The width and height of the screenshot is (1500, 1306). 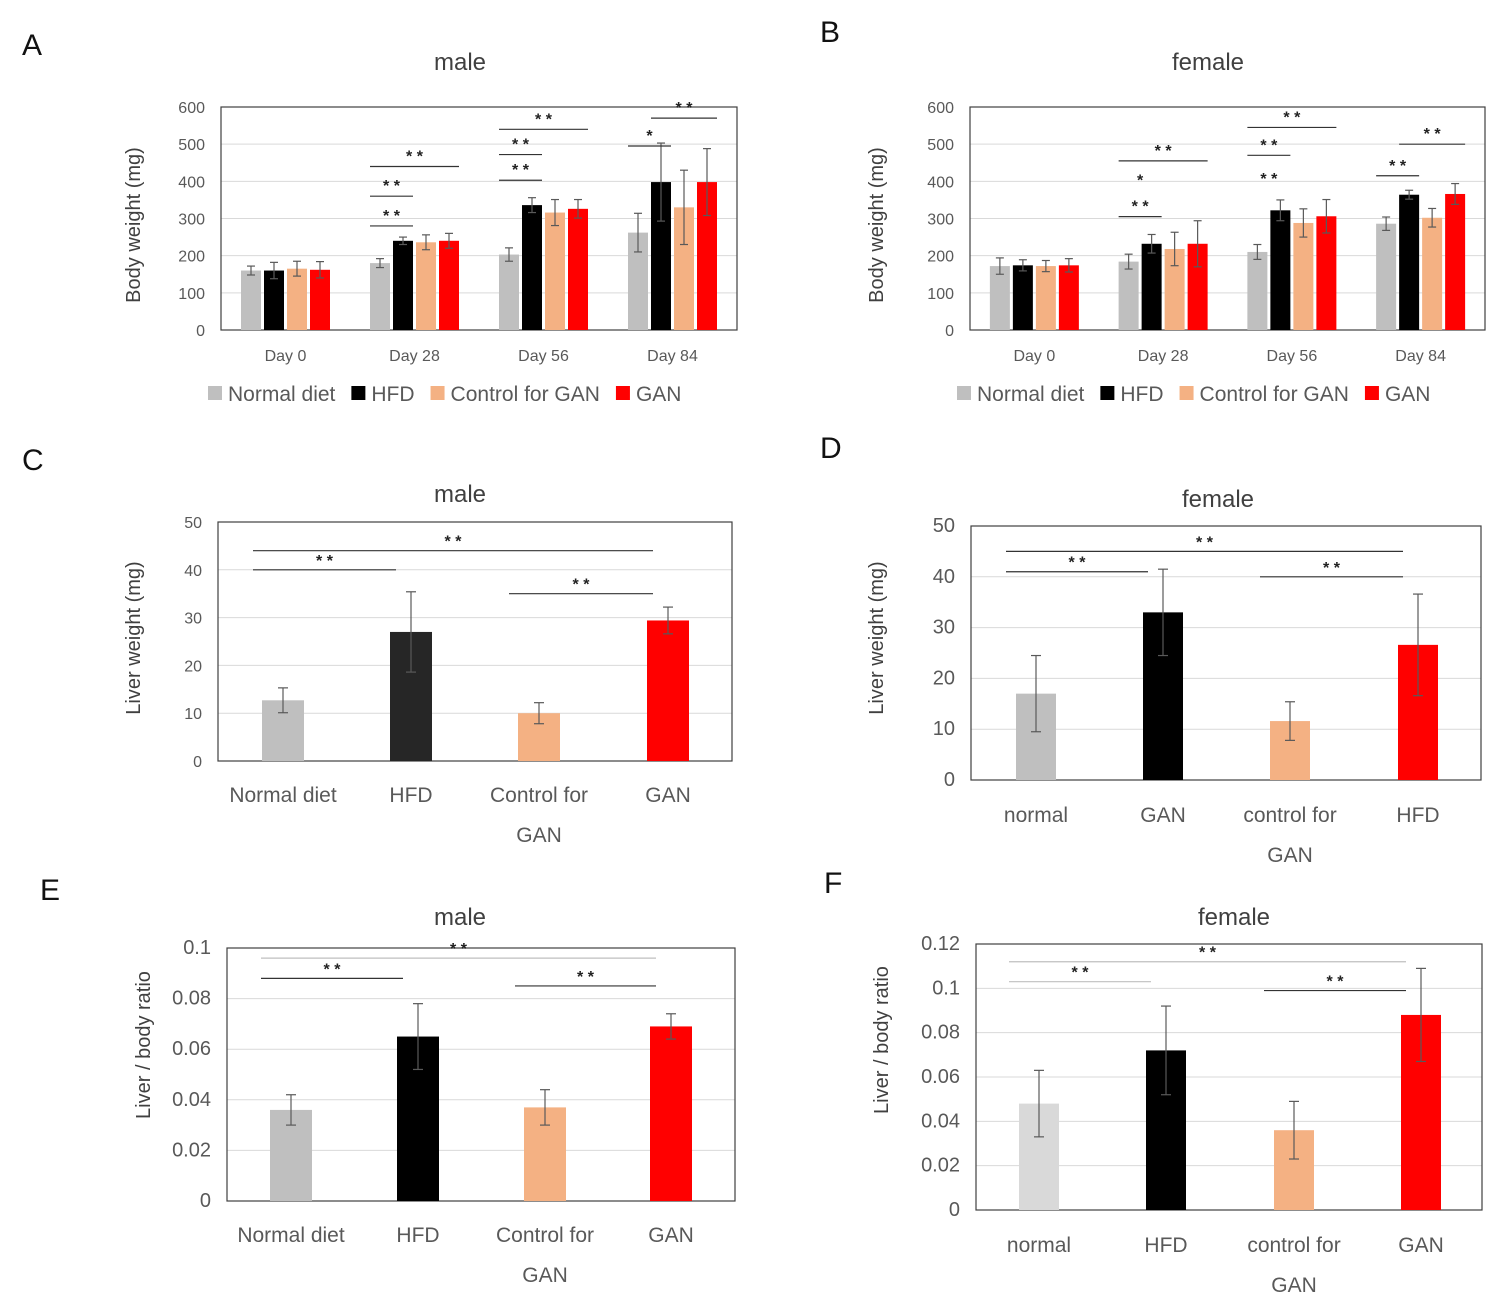 What do you see at coordinates (1141, 394) in the screenshot?
I see `legend-label: HFD` at bounding box center [1141, 394].